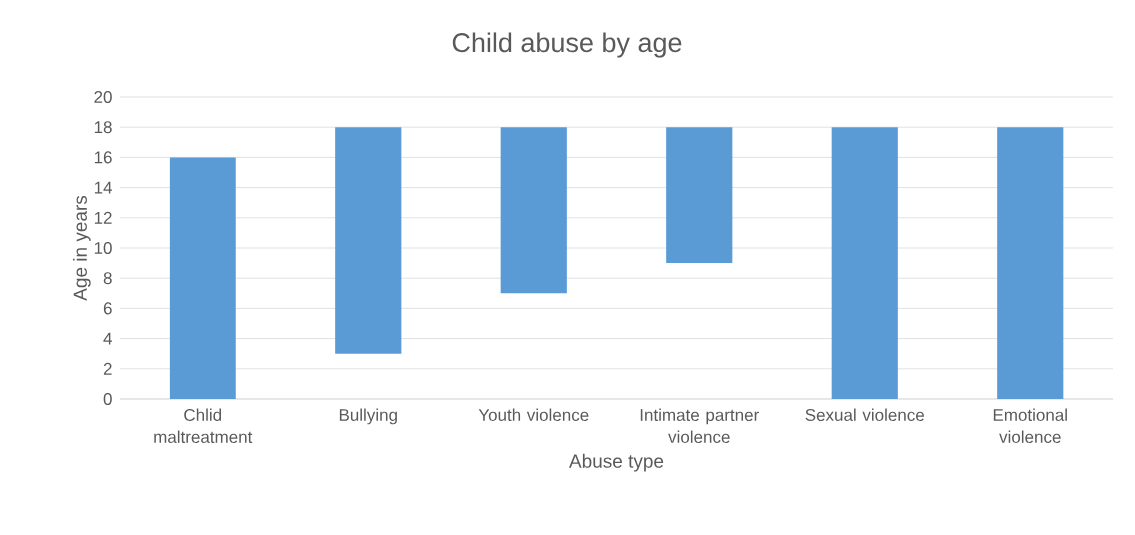  I want to click on y-tick-label: 10, so click(103, 248).